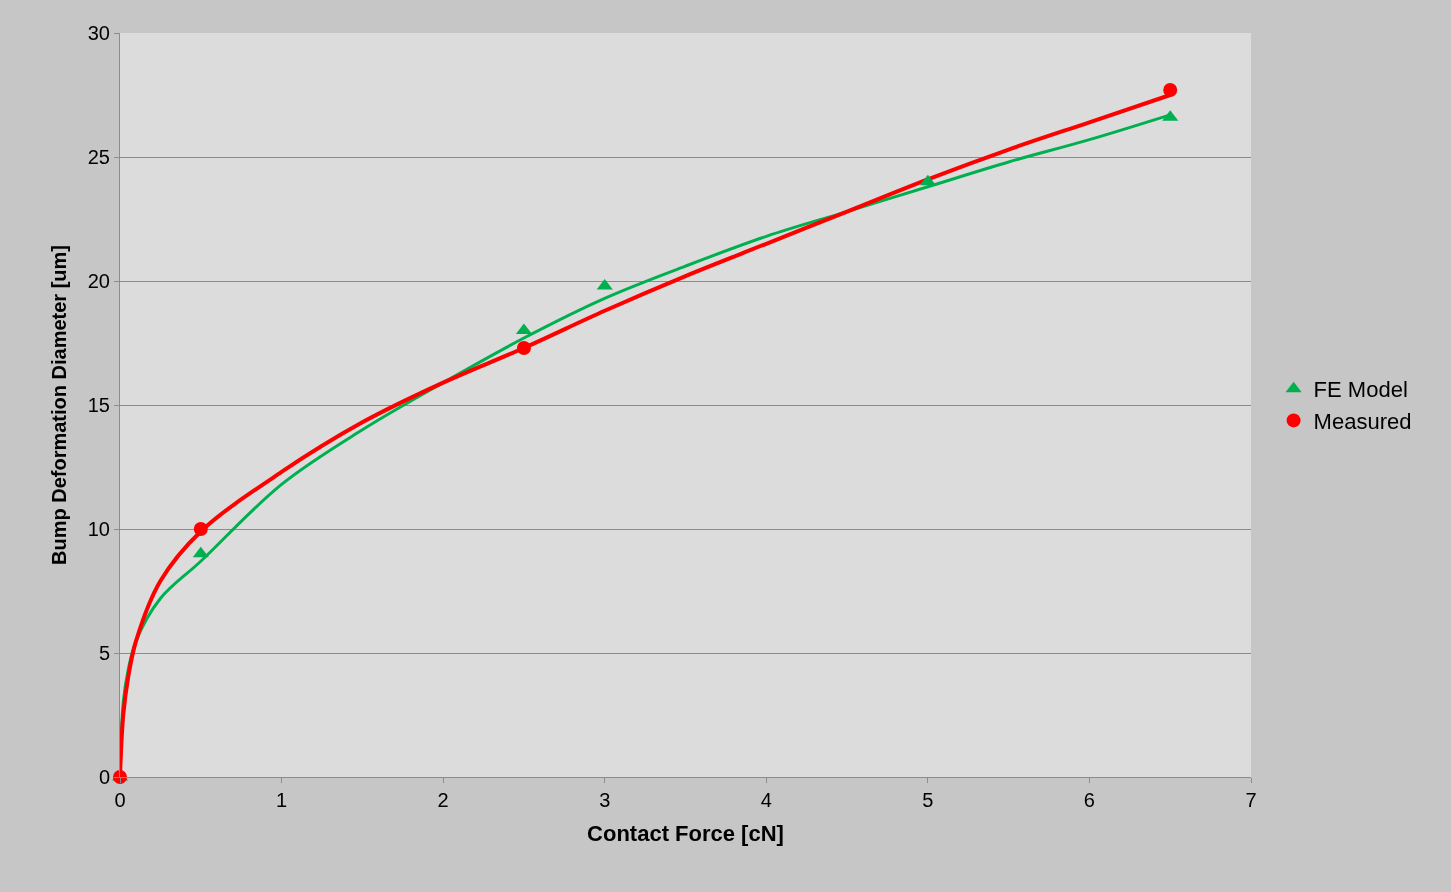 This screenshot has width=1451, height=892. Describe the element at coordinates (120, 800) in the screenshot. I see `x-tick-label: 0` at that location.